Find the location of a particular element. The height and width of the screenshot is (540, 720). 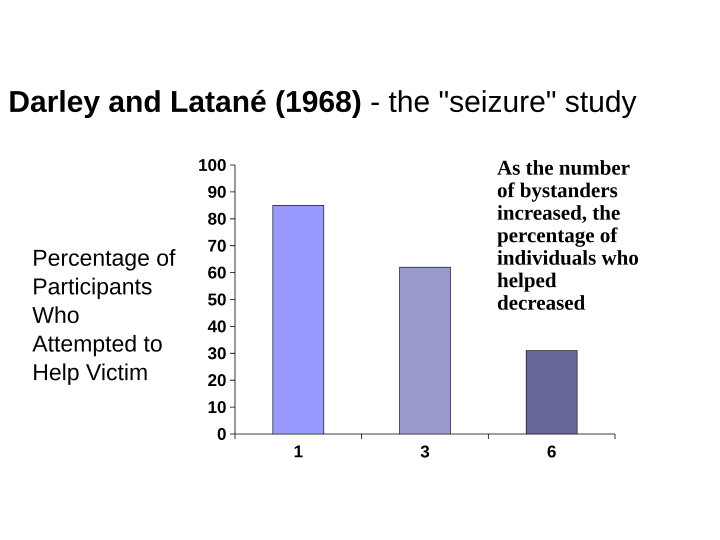

y-tick-label: 50 is located at coordinates (217, 299).